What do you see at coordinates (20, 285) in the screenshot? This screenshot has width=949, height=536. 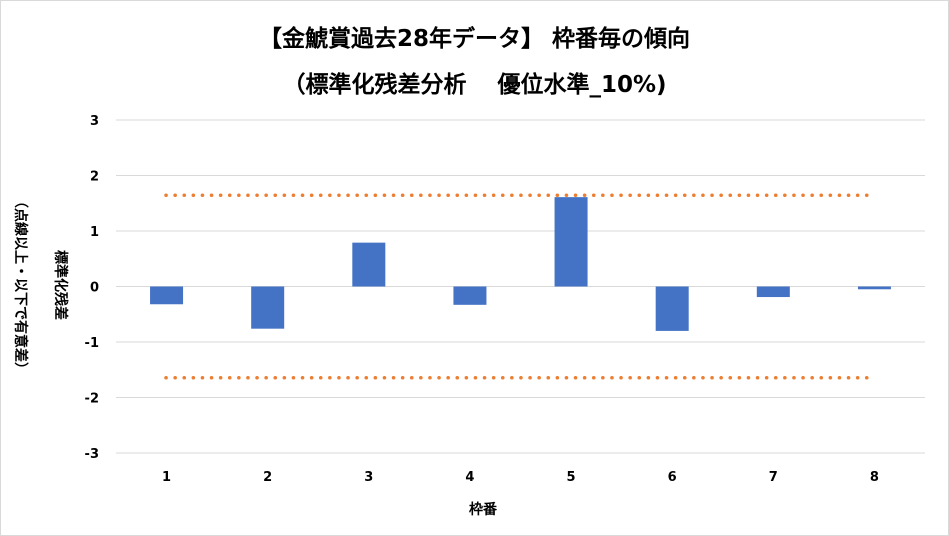 I see `y-axis-label-note: （点線以上・以下で有意差）` at bounding box center [20, 285].